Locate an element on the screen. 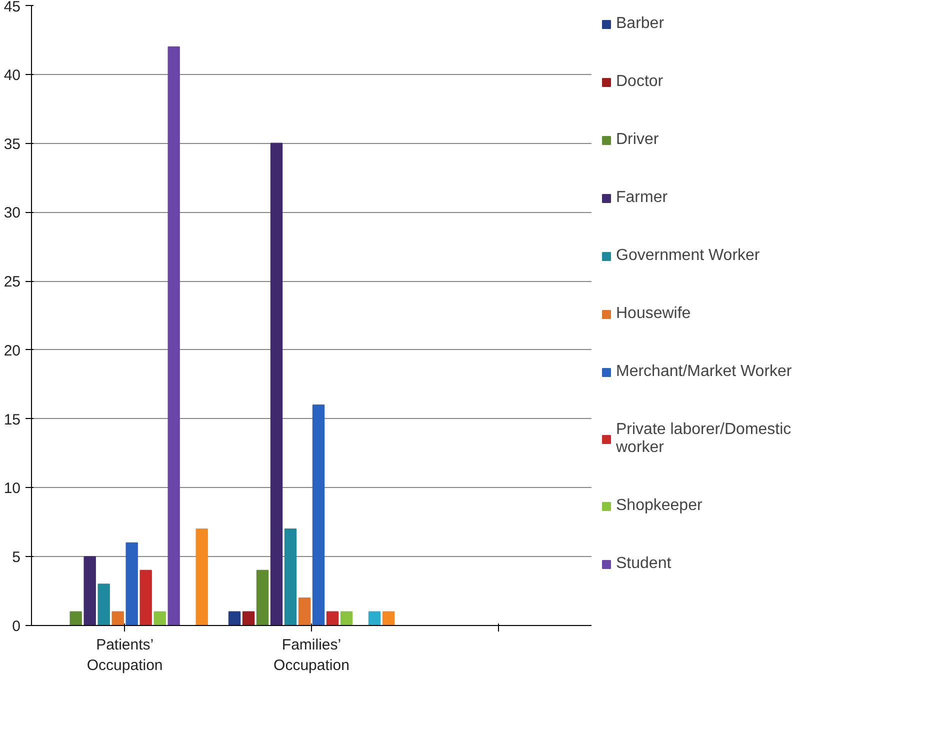  legend-label: Government Worker is located at coordinates (688, 256).